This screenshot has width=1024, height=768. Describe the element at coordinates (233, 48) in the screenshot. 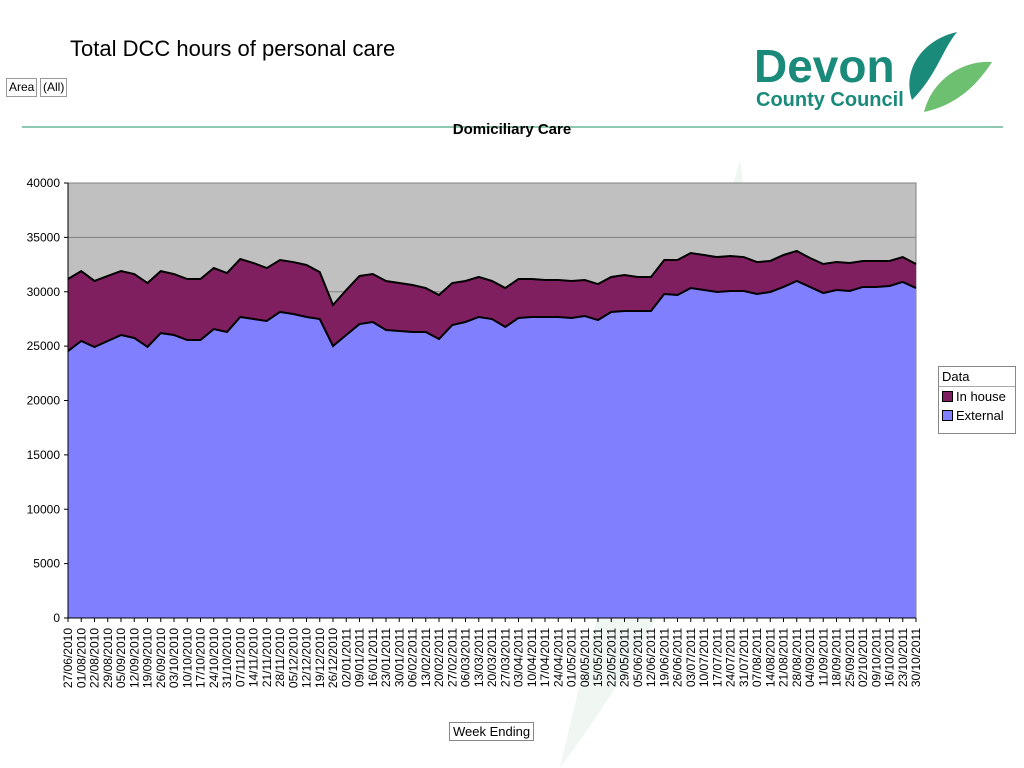

I see `page-title: Total DCC hours of personal care` at that location.